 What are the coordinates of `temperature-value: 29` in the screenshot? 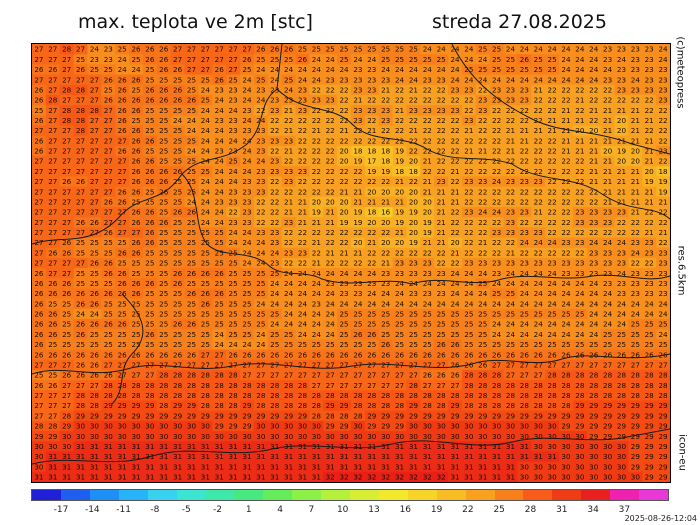 It's located at (95, 415).